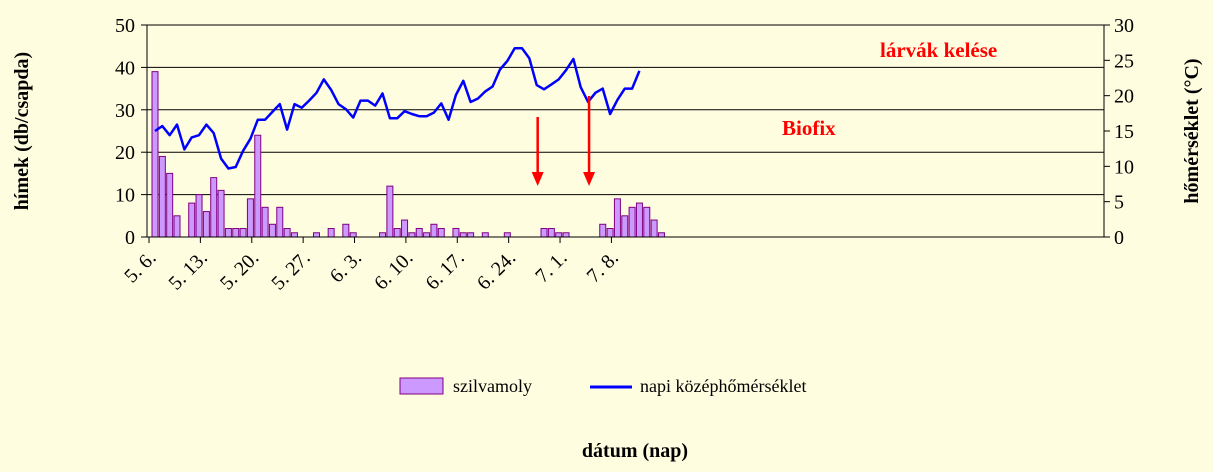  What do you see at coordinates (393, 270) in the screenshot?
I see `x-tick-label: 6. 10.` at bounding box center [393, 270].